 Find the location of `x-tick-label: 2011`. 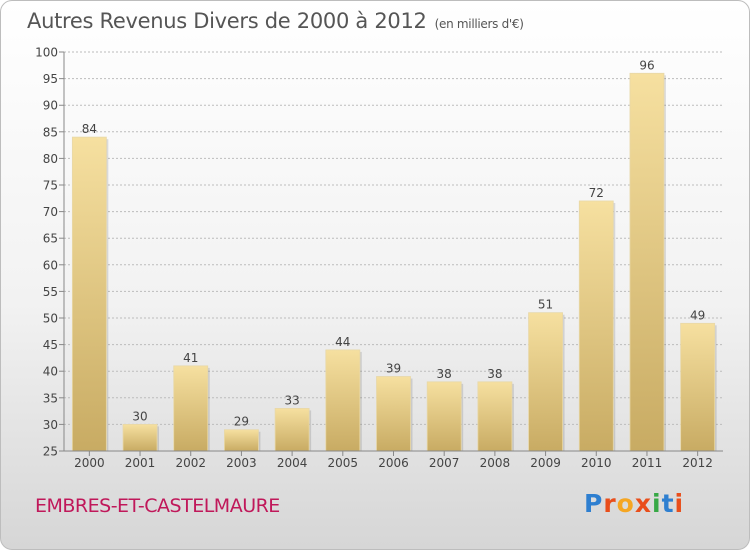

x-tick-label: 2011 is located at coordinates (647, 463).